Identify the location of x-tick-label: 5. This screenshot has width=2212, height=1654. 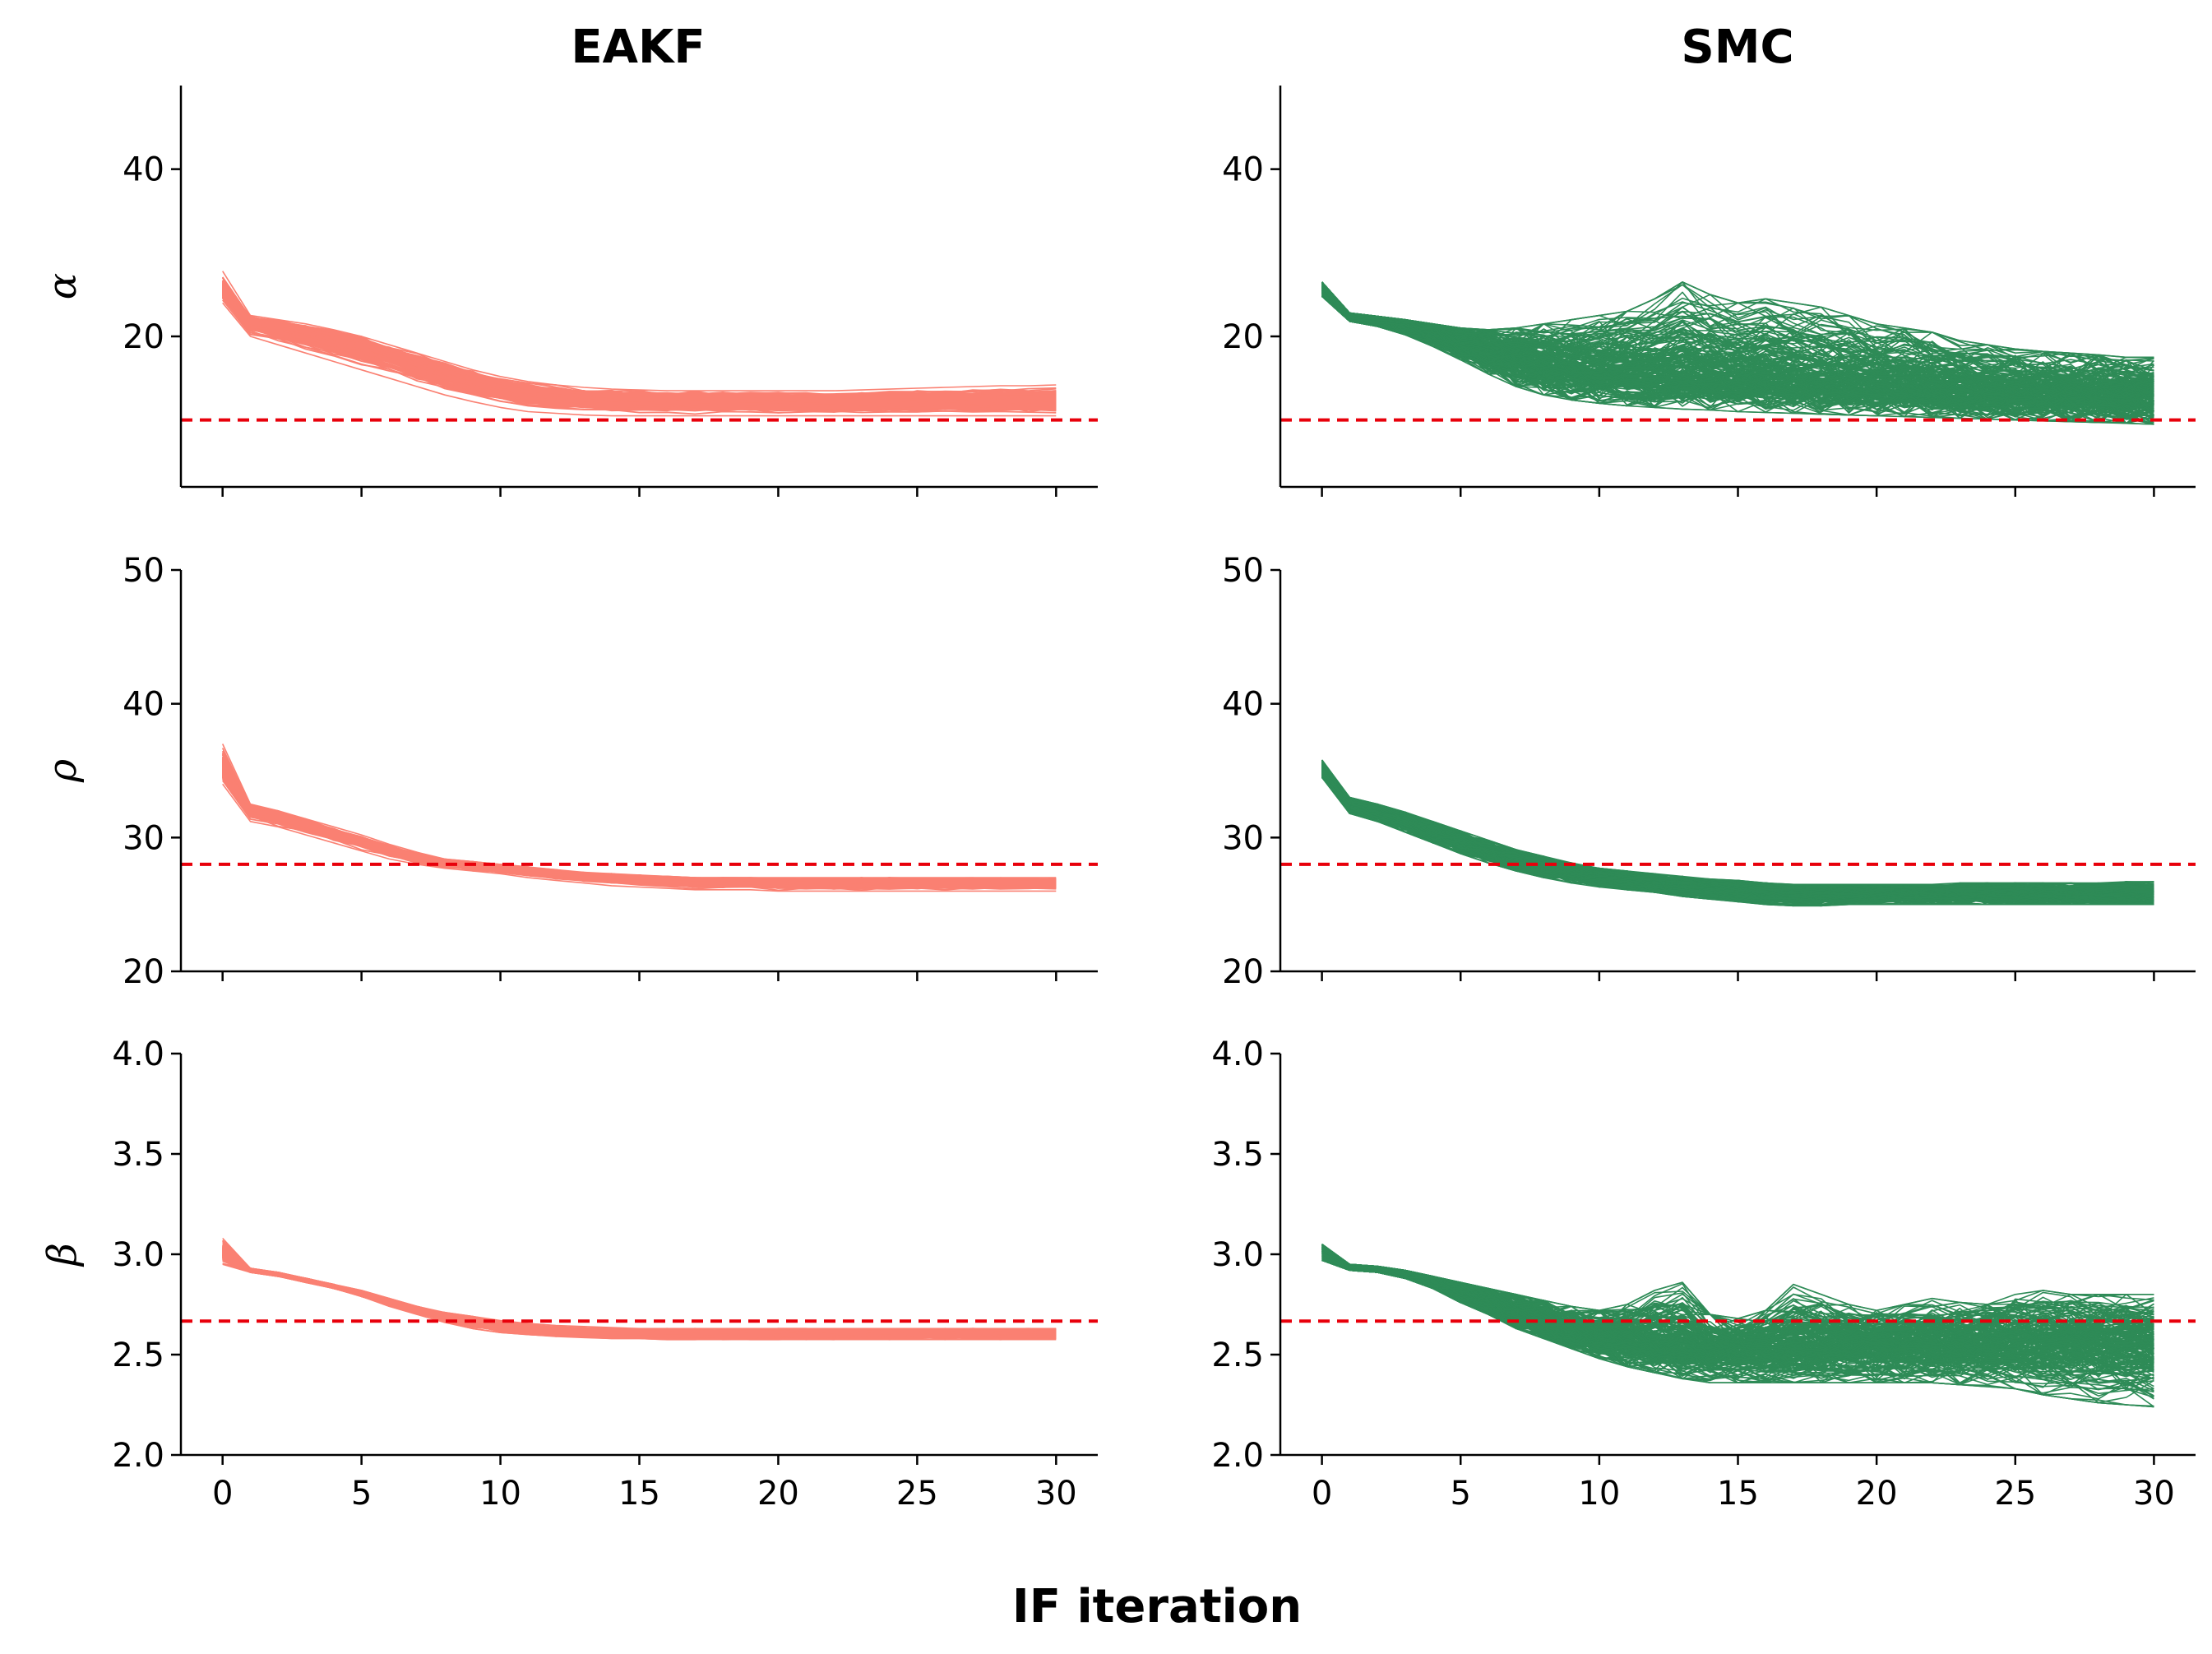
(1461, 1494).